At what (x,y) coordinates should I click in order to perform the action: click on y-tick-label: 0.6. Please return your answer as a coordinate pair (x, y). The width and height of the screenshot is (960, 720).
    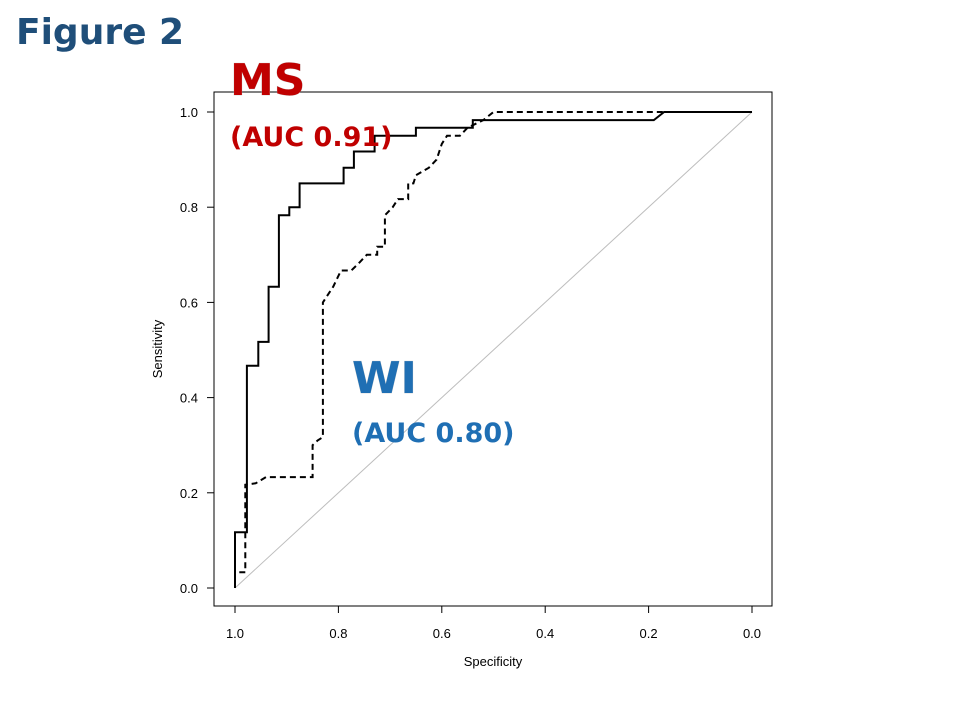
    Looking at the image, I should click on (189, 302).